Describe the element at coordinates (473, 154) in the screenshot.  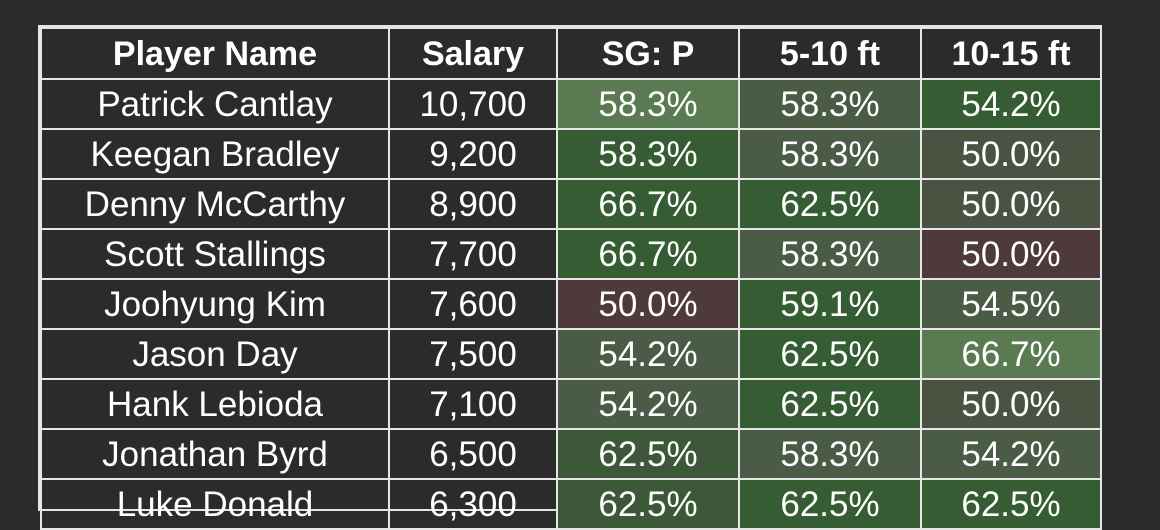
I see `salary-cell: 9,200` at that location.